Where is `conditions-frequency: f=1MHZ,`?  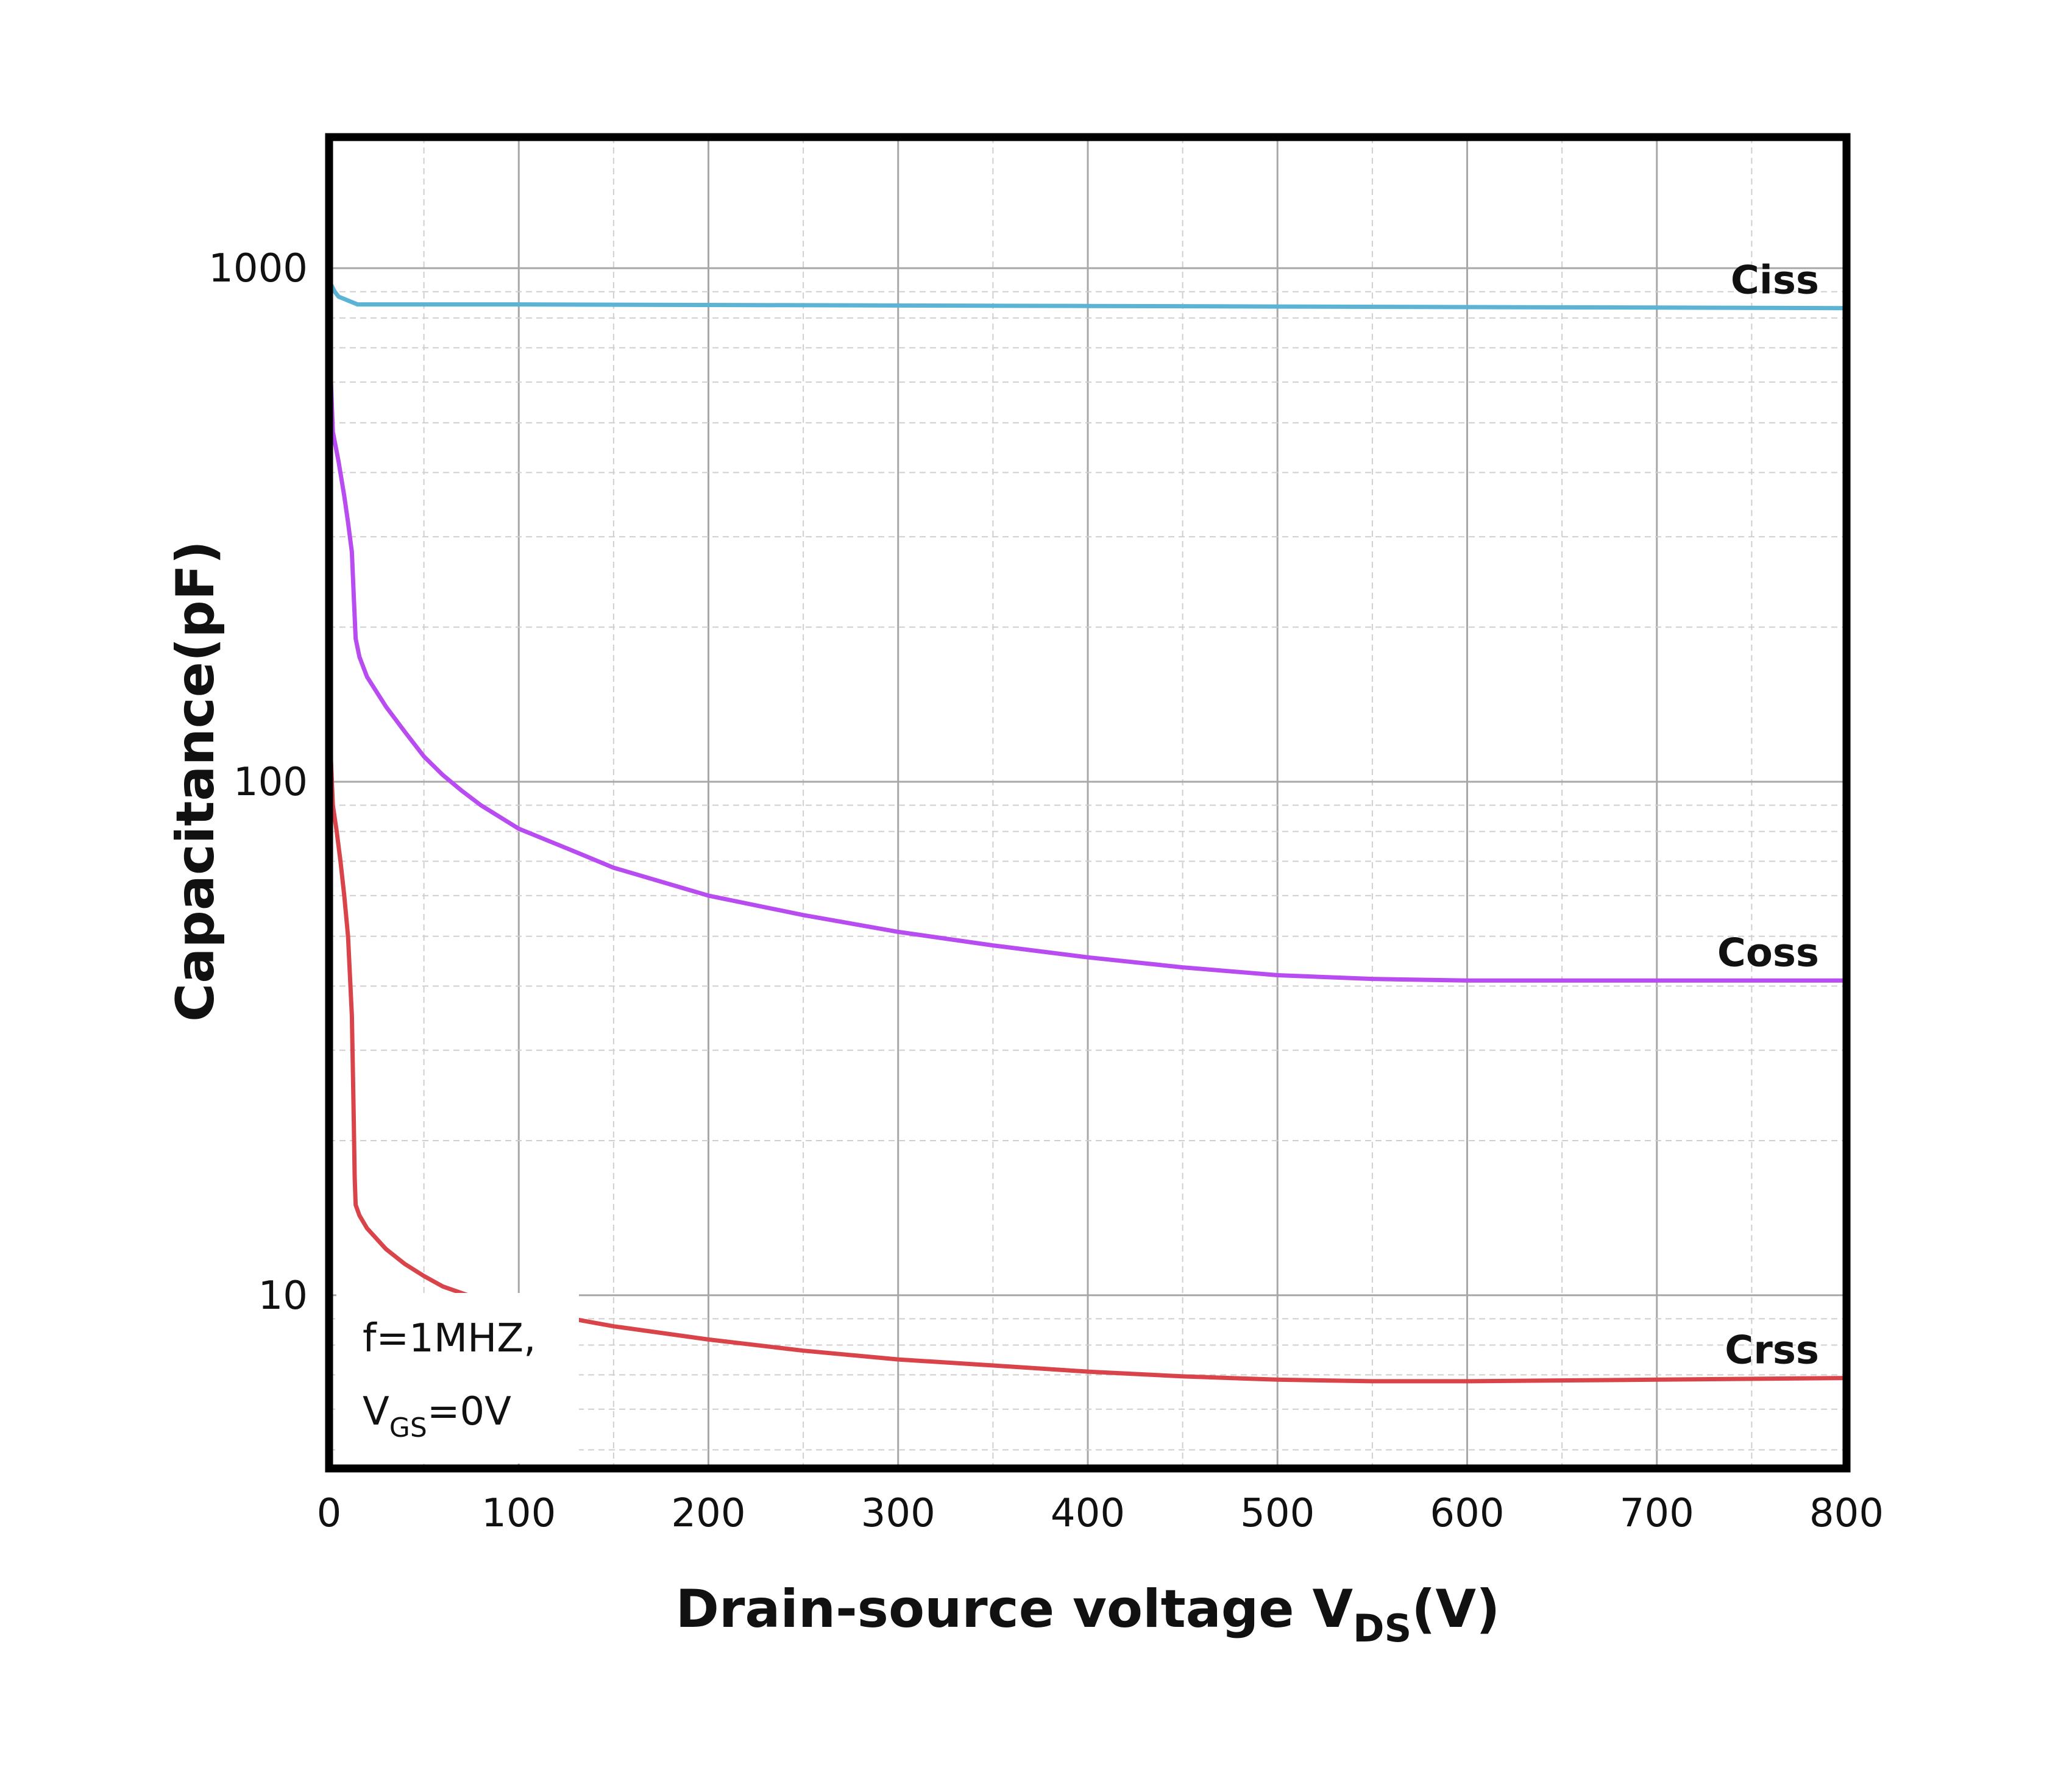
conditions-frequency: f=1MHZ, is located at coordinates (449, 1338).